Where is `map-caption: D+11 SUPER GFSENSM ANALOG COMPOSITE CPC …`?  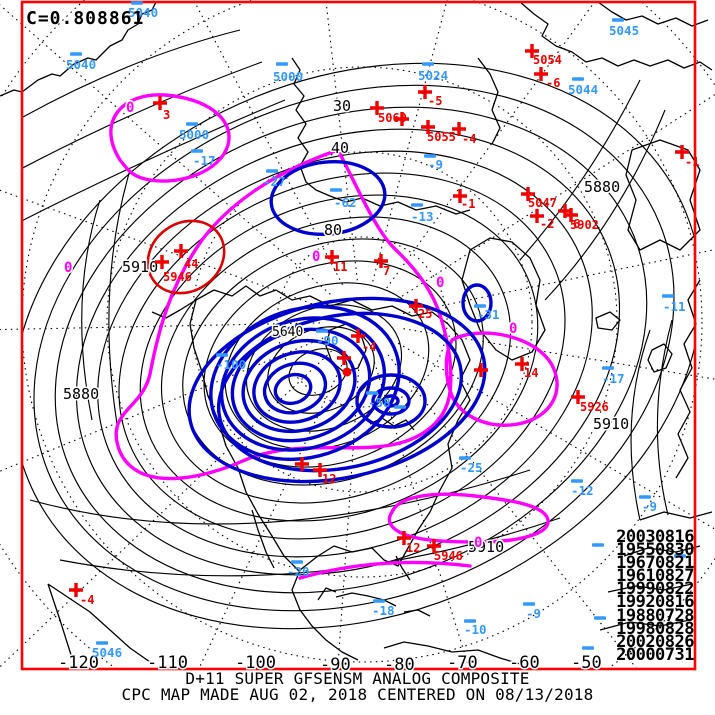
map-caption: D+11 SUPER GFSENSM ANALOG COMPOSITE CPC … is located at coordinates (357, 687).